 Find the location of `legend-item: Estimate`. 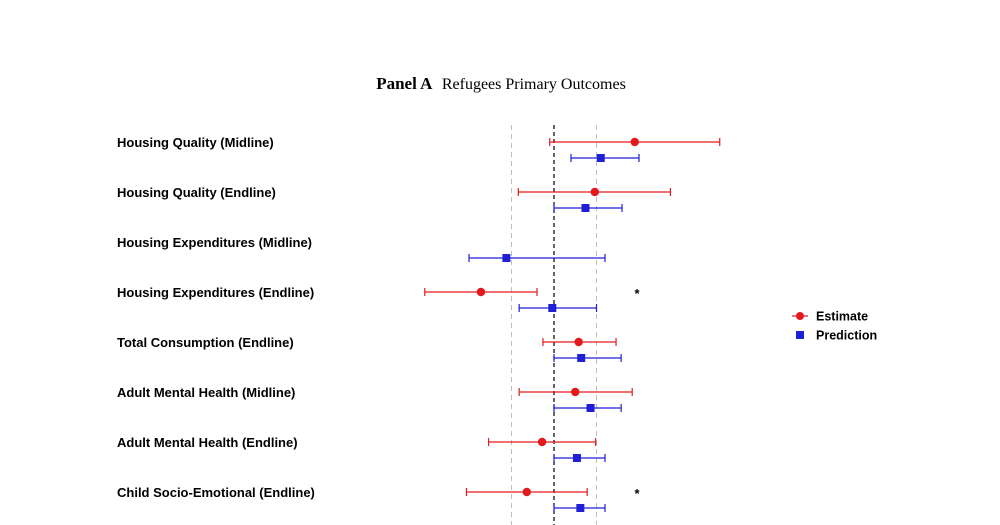

legend-item: Estimate is located at coordinates (830, 317).